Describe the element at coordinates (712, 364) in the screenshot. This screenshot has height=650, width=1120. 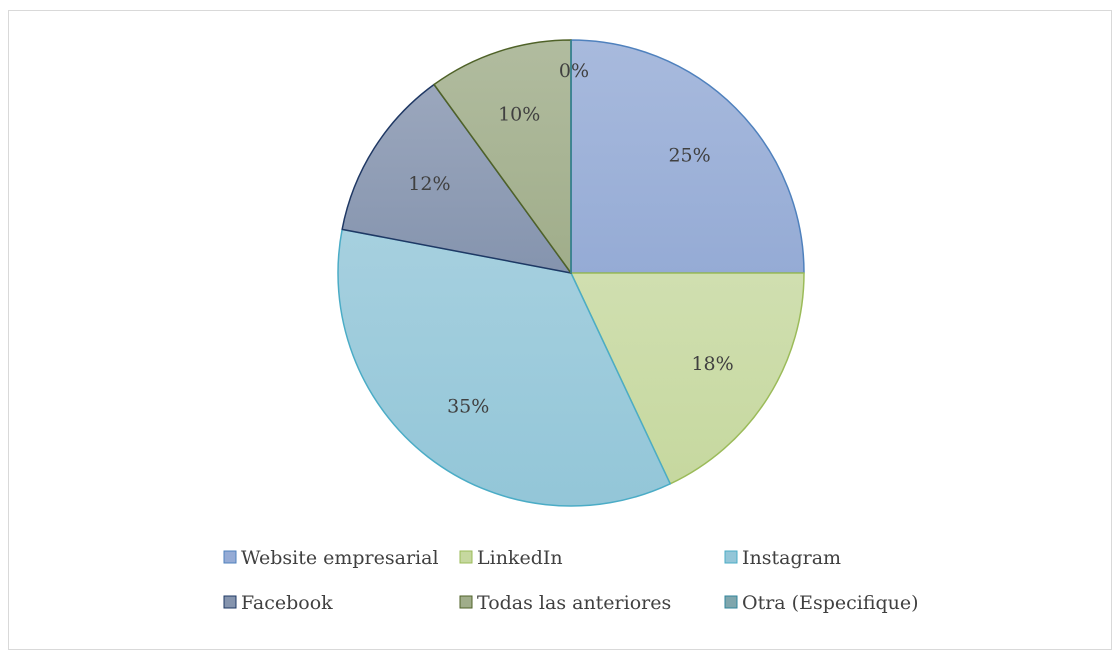
I see `data-label-linkedin: 18%` at that location.